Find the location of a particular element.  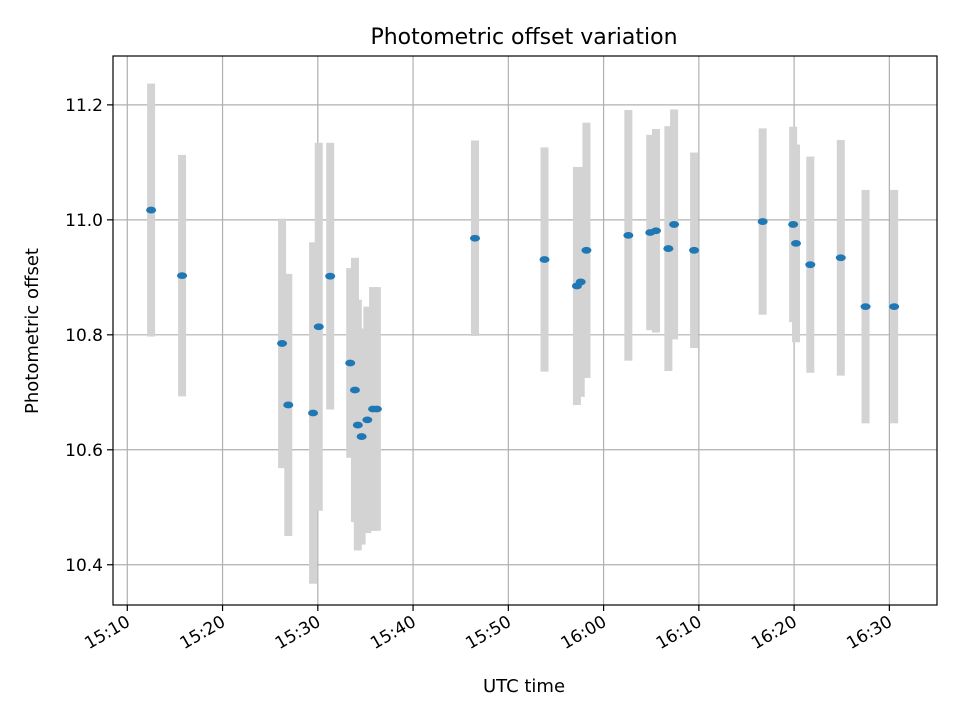

chart-title: Photometric offset variation is located at coordinates (523, 37).